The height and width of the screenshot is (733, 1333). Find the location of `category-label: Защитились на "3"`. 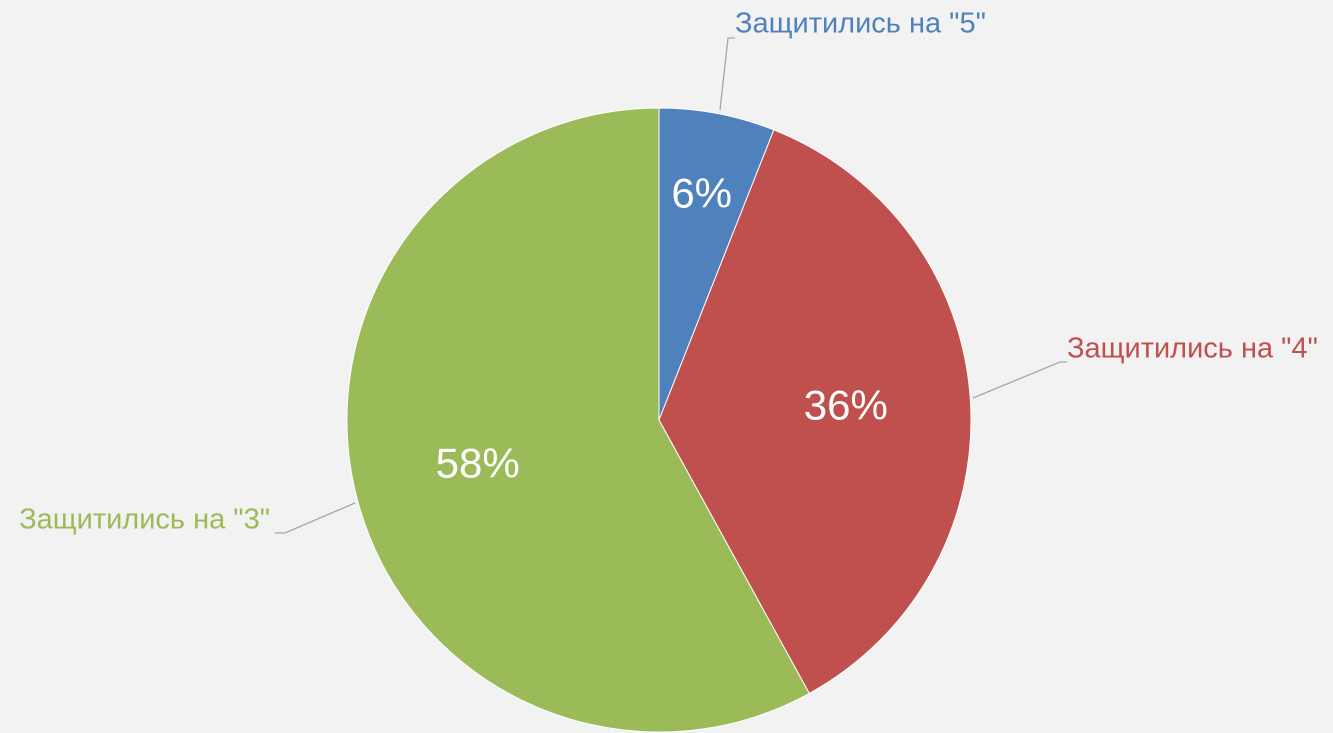

category-label: Защитились на "3" is located at coordinates (144, 520).